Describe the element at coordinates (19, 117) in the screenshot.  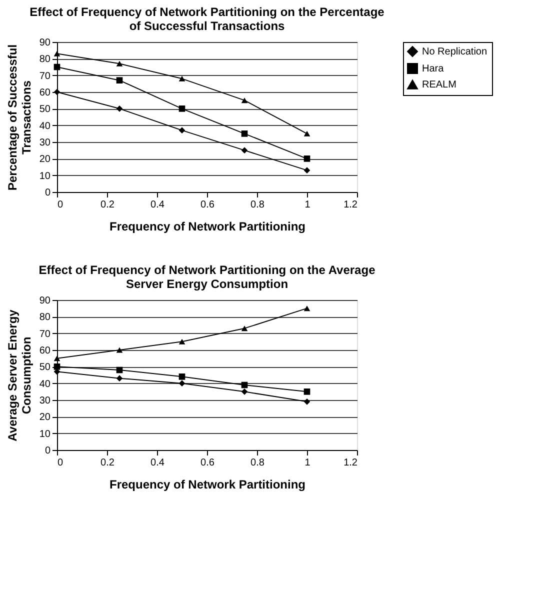
I see `y-axis-title: Percentage of Successful Transactions` at that location.